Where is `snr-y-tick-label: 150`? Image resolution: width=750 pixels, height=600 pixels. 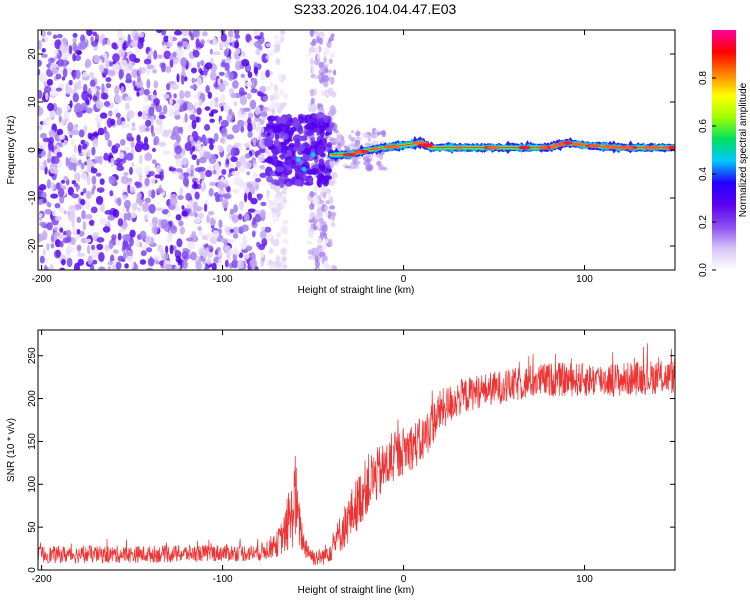 snr-y-tick-label: 150 is located at coordinates (32, 441).